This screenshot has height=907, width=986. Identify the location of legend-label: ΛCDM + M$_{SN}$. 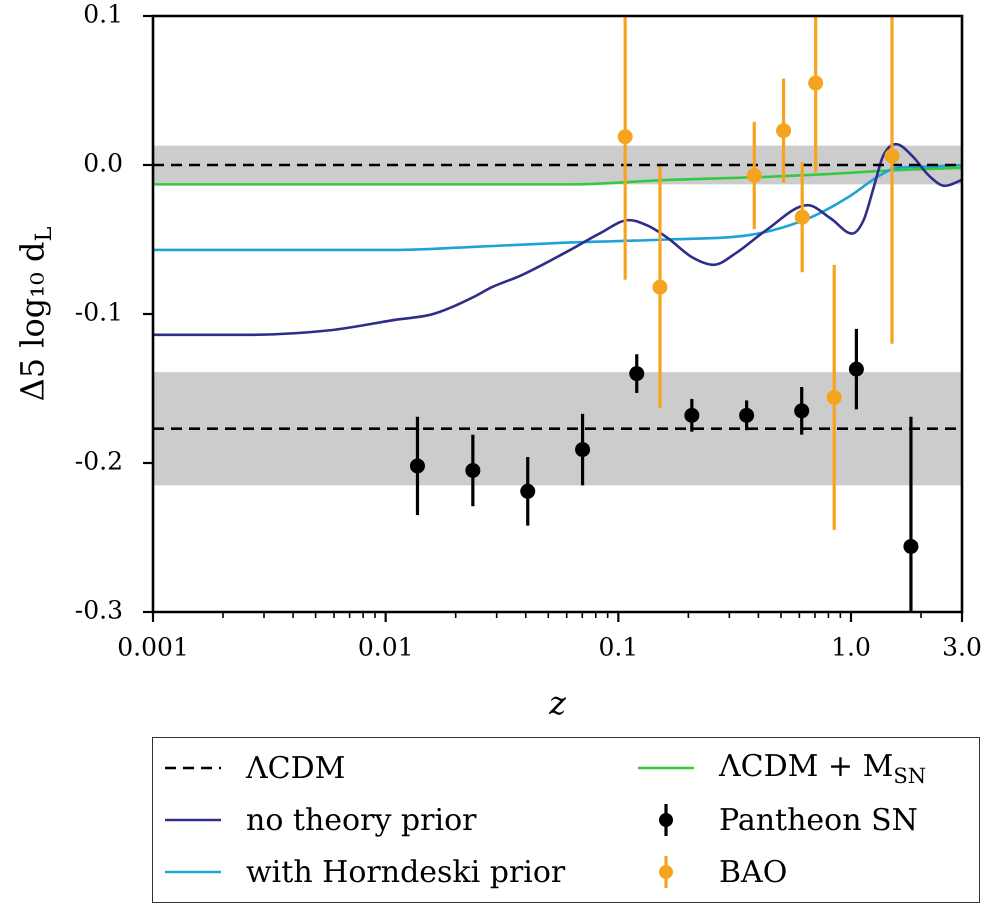
(822, 768).